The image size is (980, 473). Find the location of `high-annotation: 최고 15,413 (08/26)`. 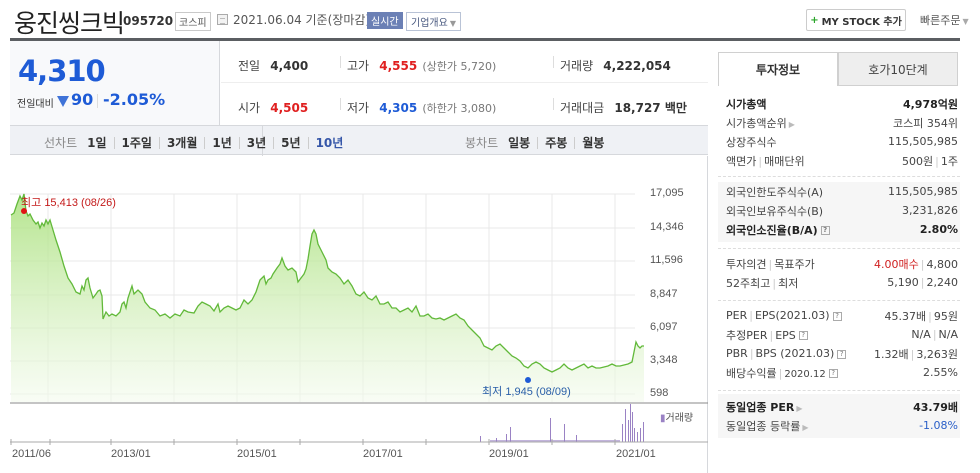

high-annotation: 최고 15,413 (08/26) is located at coordinates (68, 202).